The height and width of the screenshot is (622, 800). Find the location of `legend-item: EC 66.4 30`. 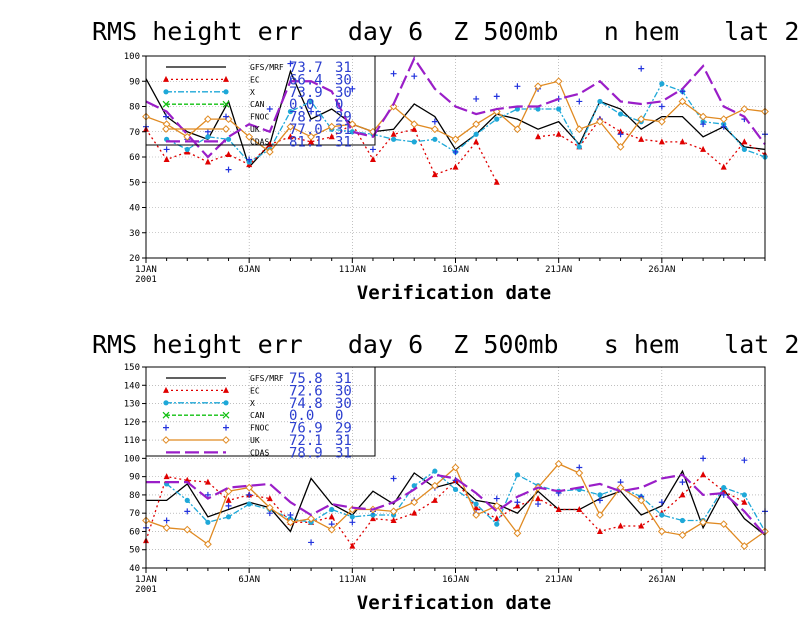

legend-item: EC 66.4 30 is located at coordinates (257, 80).